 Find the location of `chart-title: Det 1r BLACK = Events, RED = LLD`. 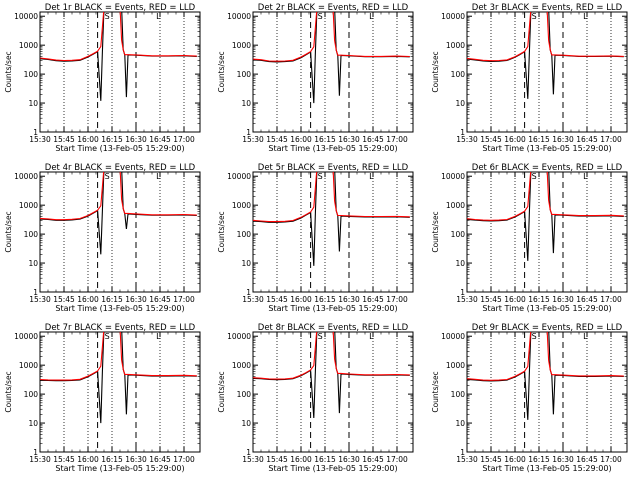

chart-title: Det 1r BLACK = Events, RED = LLD is located at coordinates (120, 8).